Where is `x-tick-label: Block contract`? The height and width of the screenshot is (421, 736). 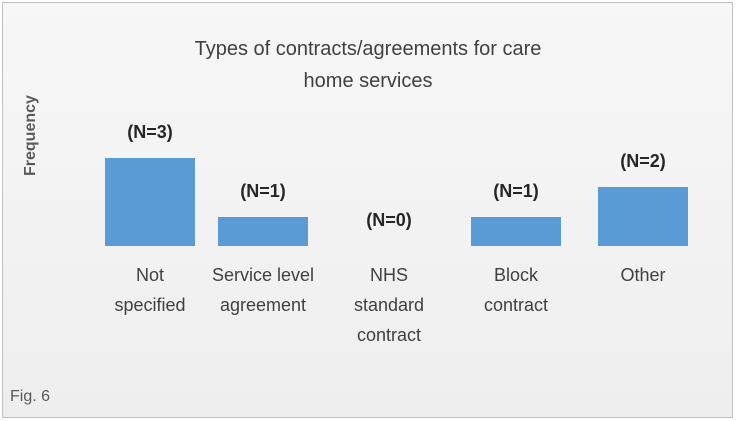 x-tick-label: Block contract is located at coordinates (516, 290).